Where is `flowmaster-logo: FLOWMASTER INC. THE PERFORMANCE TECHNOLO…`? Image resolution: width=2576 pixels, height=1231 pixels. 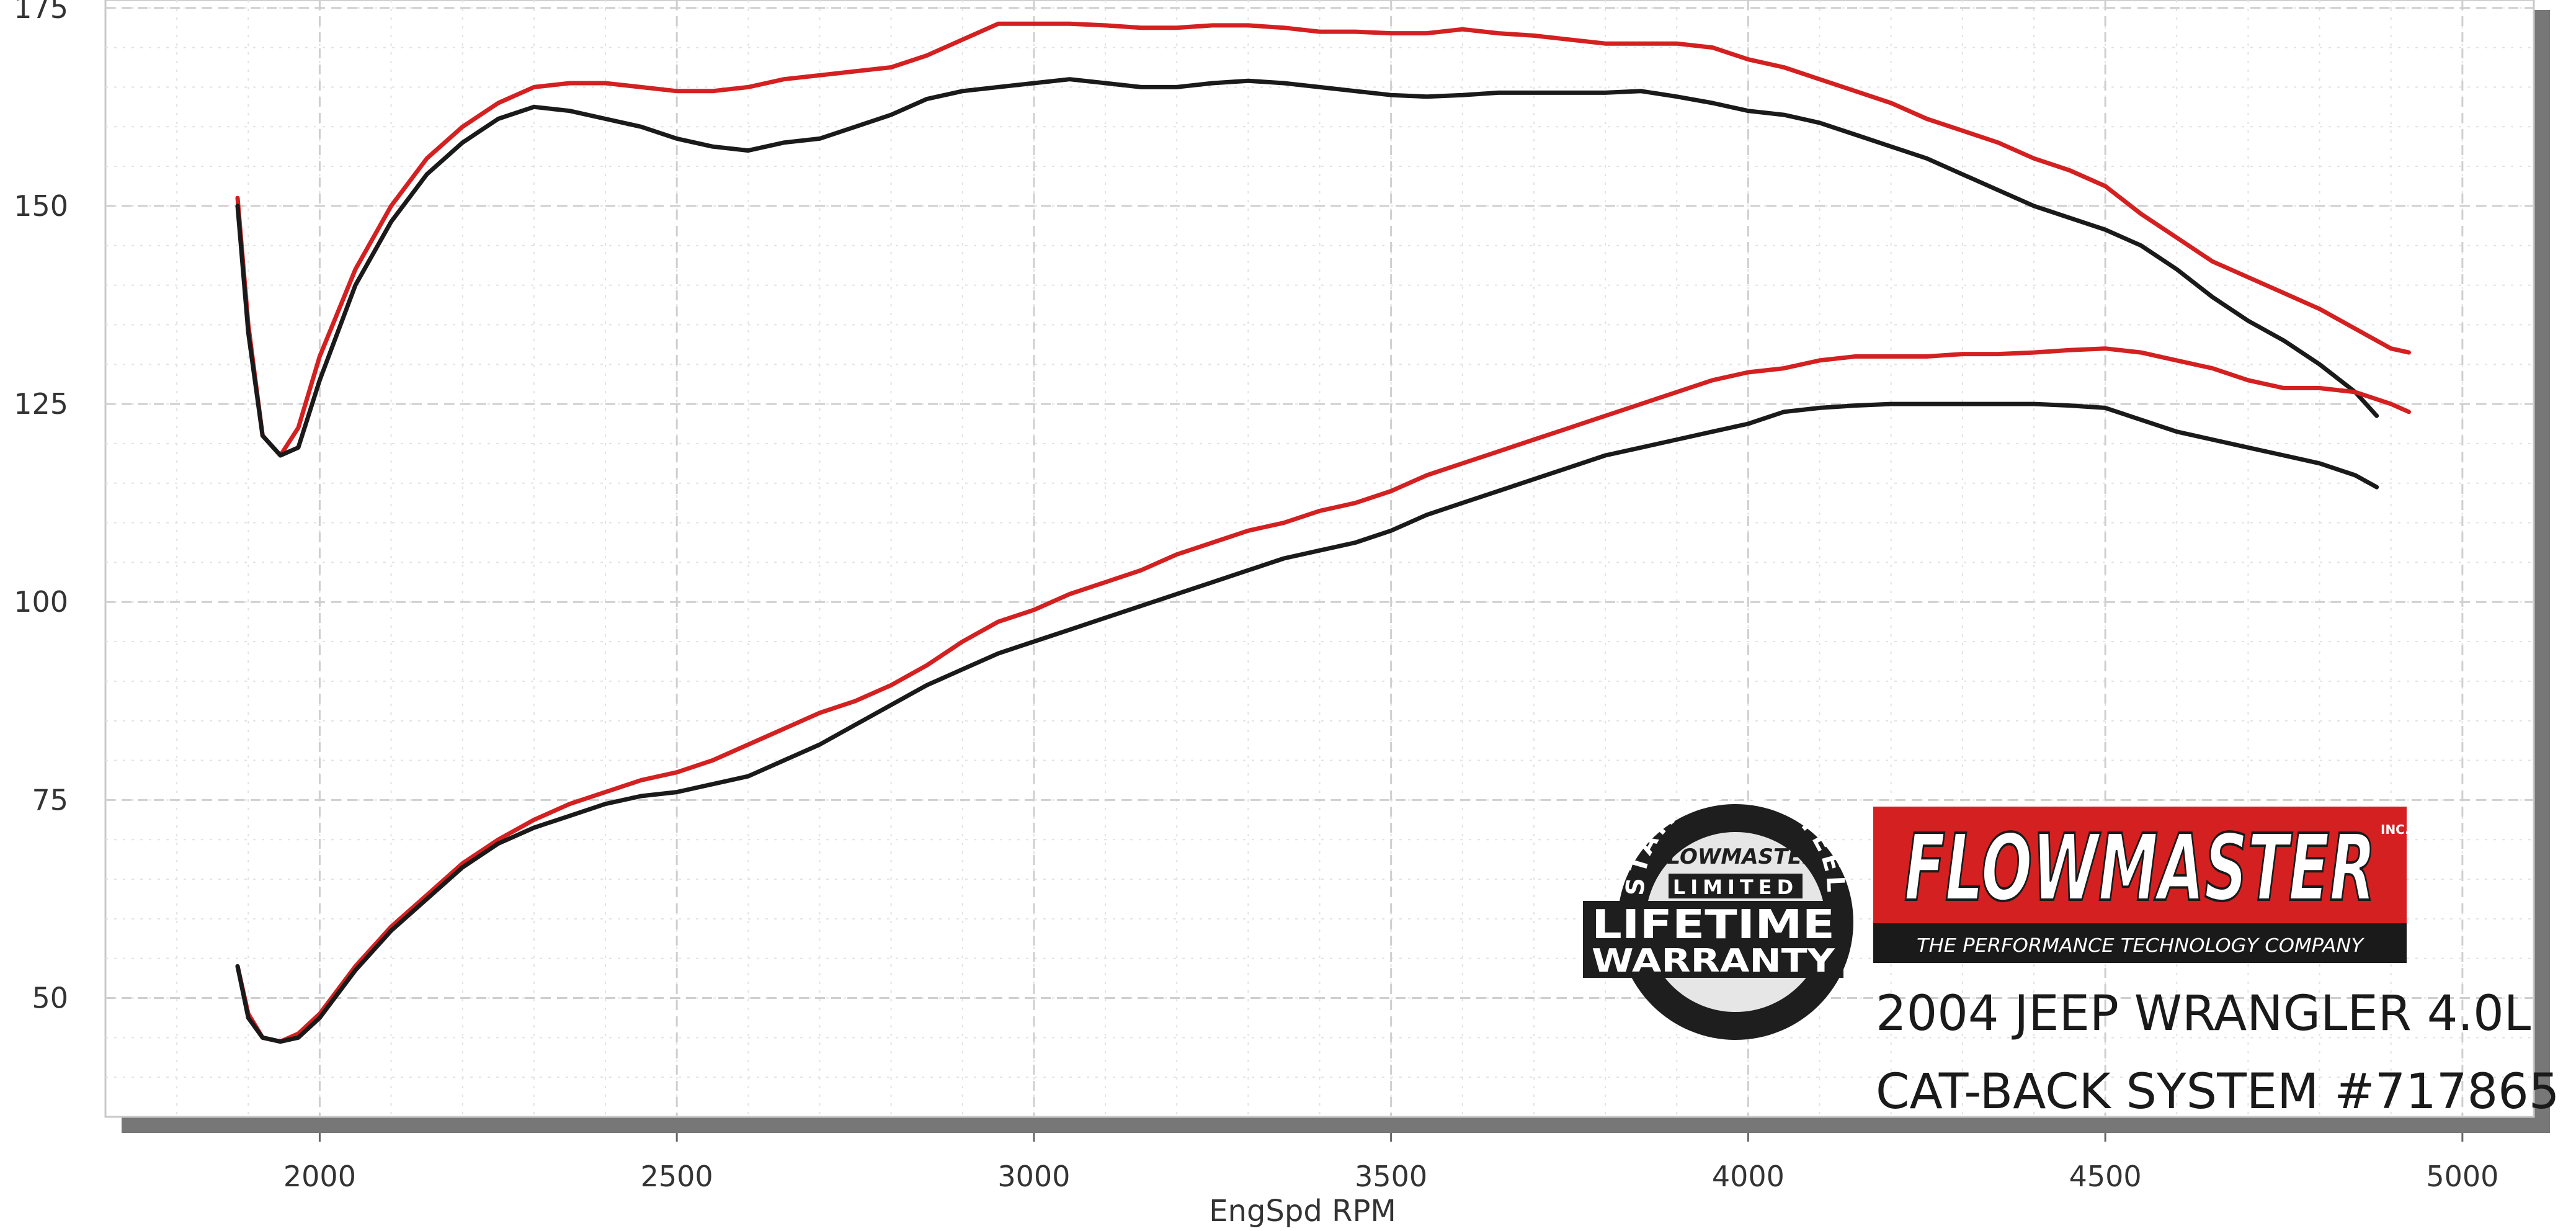 flowmaster-logo: FLOWMASTER INC. THE PERFORMANCE TECHNOLO… is located at coordinates (2141, 885).